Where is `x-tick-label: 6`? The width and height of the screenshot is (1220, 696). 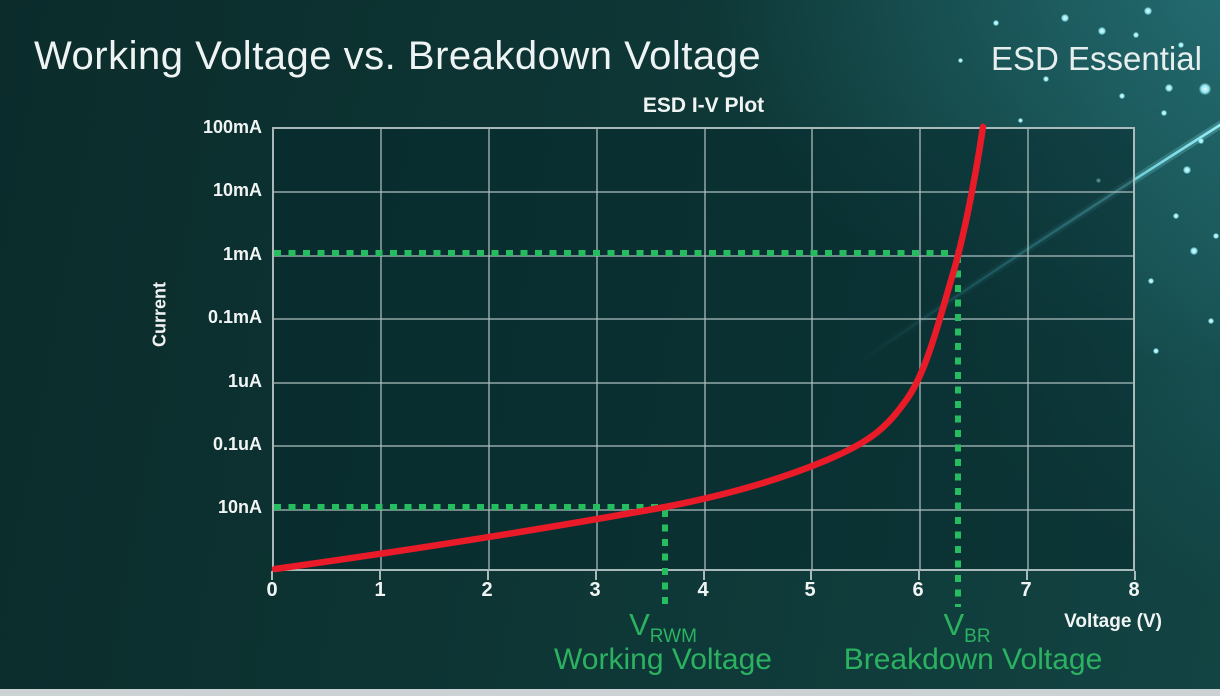 x-tick-label: 6 is located at coordinates (918, 590).